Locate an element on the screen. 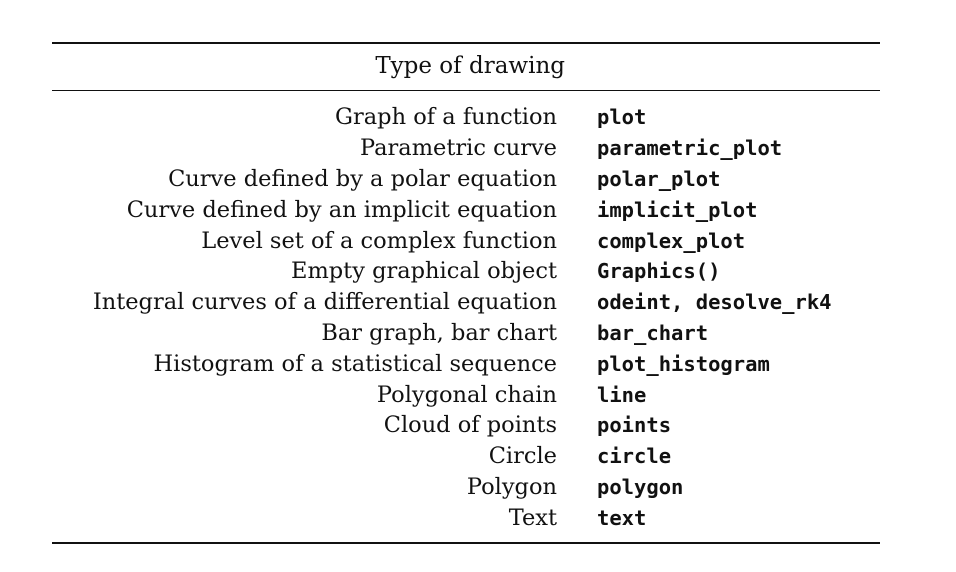 The width and height of the screenshot is (956, 572). drawing-description: Curve defined by an implicit equation is located at coordinates (341, 209).